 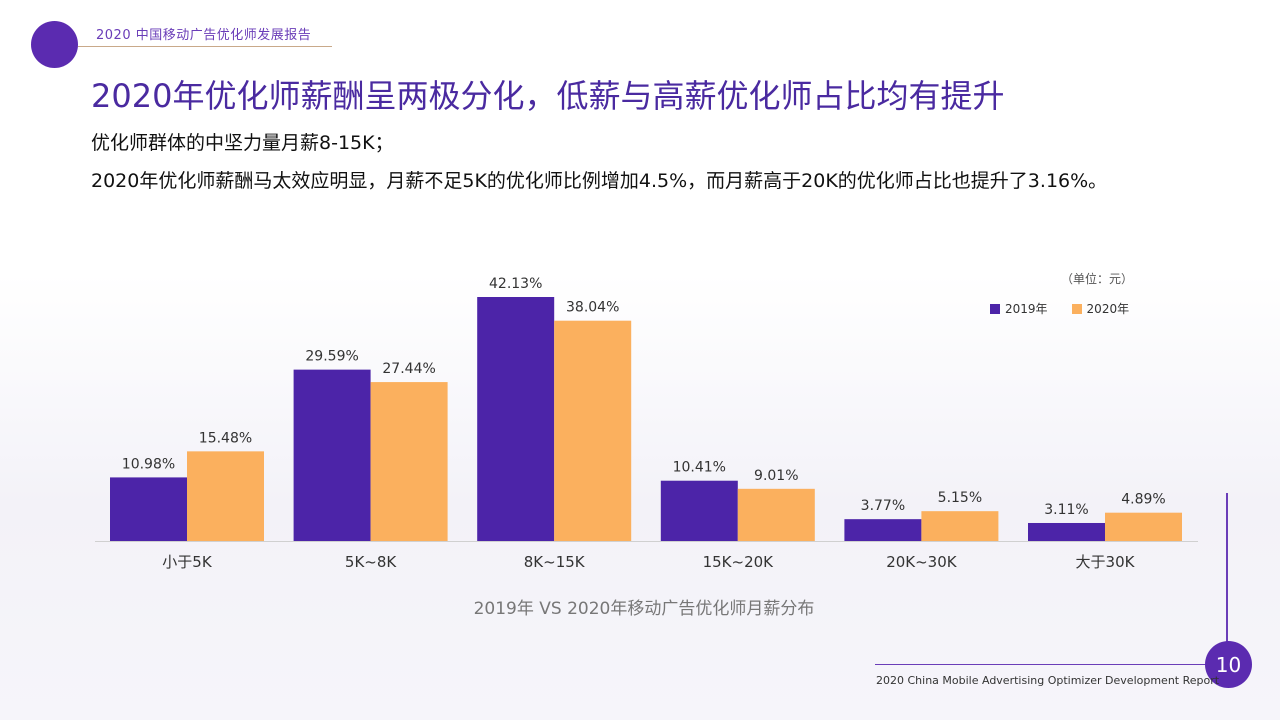 What do you see at coordinates (1066, 510) in the screenshot?
I see `data-label-2019-5: 3.11%` at bounding box center [1066, 510].